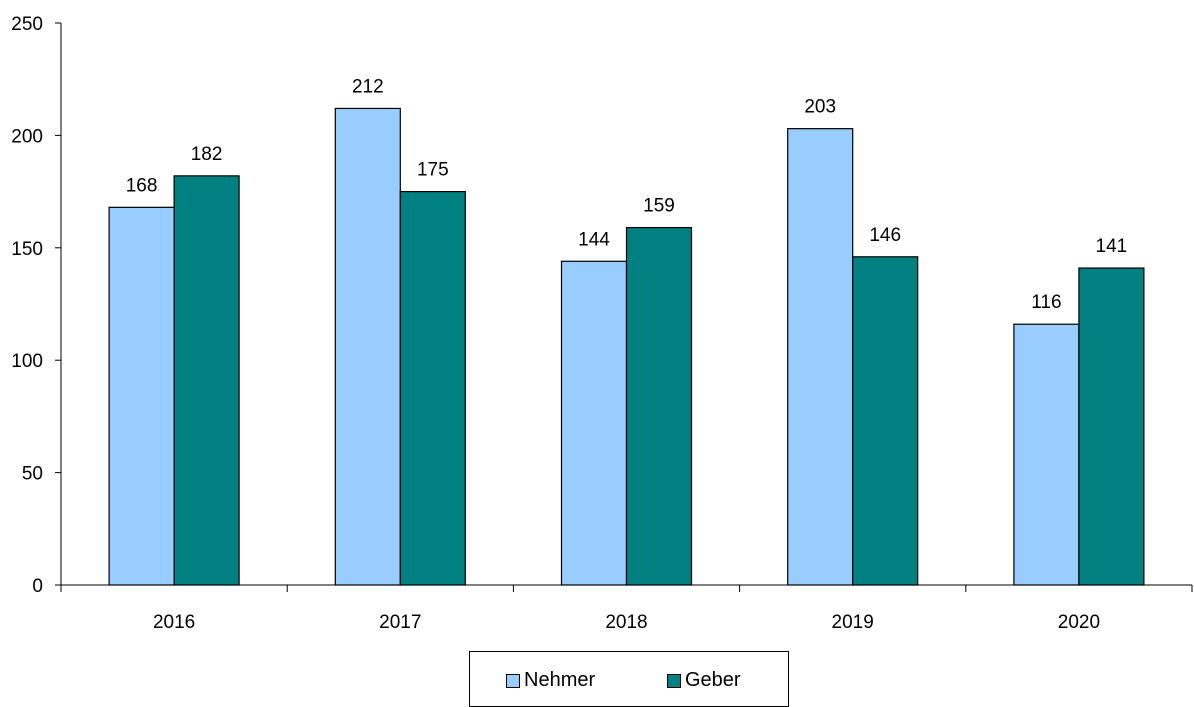  Describe the element at coordinates (560, 680) in the screenshot. I see `legend-label-nehmer: Nehmer` at that location.